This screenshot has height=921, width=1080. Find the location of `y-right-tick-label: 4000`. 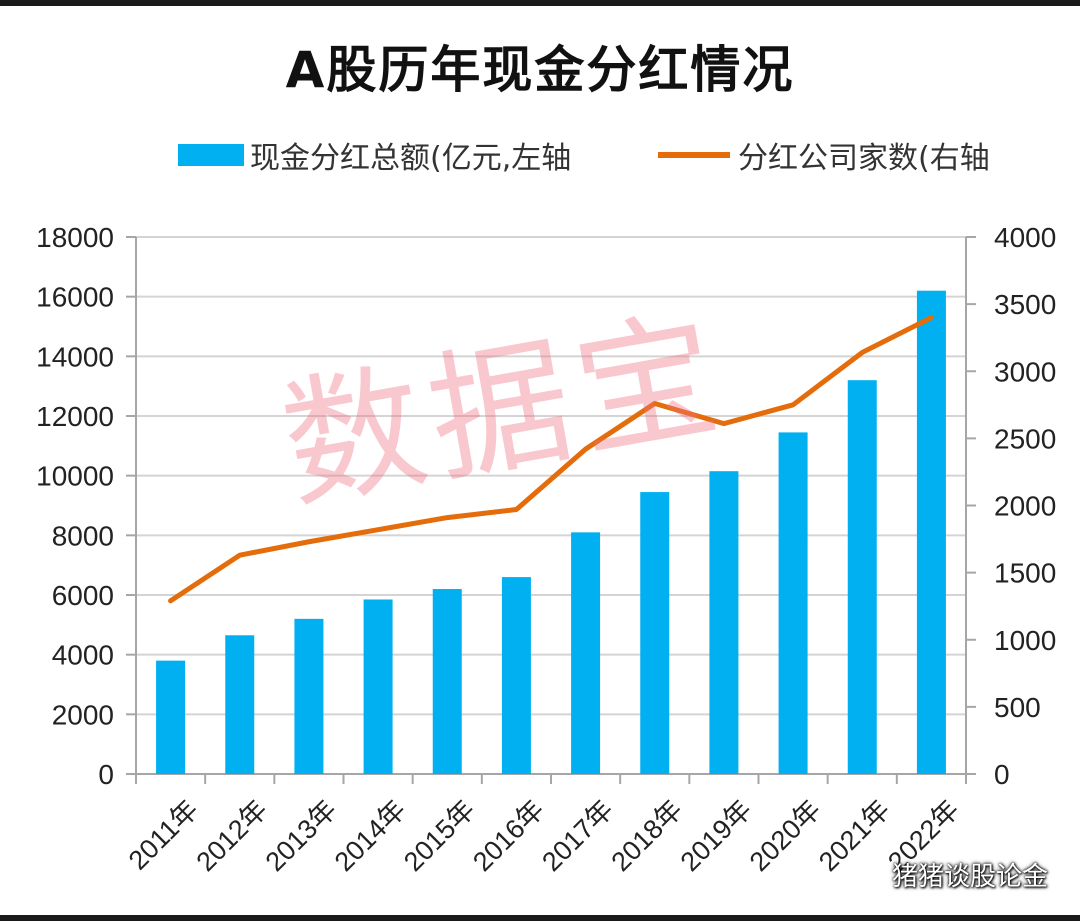

y-right-tick-label: 4000 is located at coordinates (1025, 237).